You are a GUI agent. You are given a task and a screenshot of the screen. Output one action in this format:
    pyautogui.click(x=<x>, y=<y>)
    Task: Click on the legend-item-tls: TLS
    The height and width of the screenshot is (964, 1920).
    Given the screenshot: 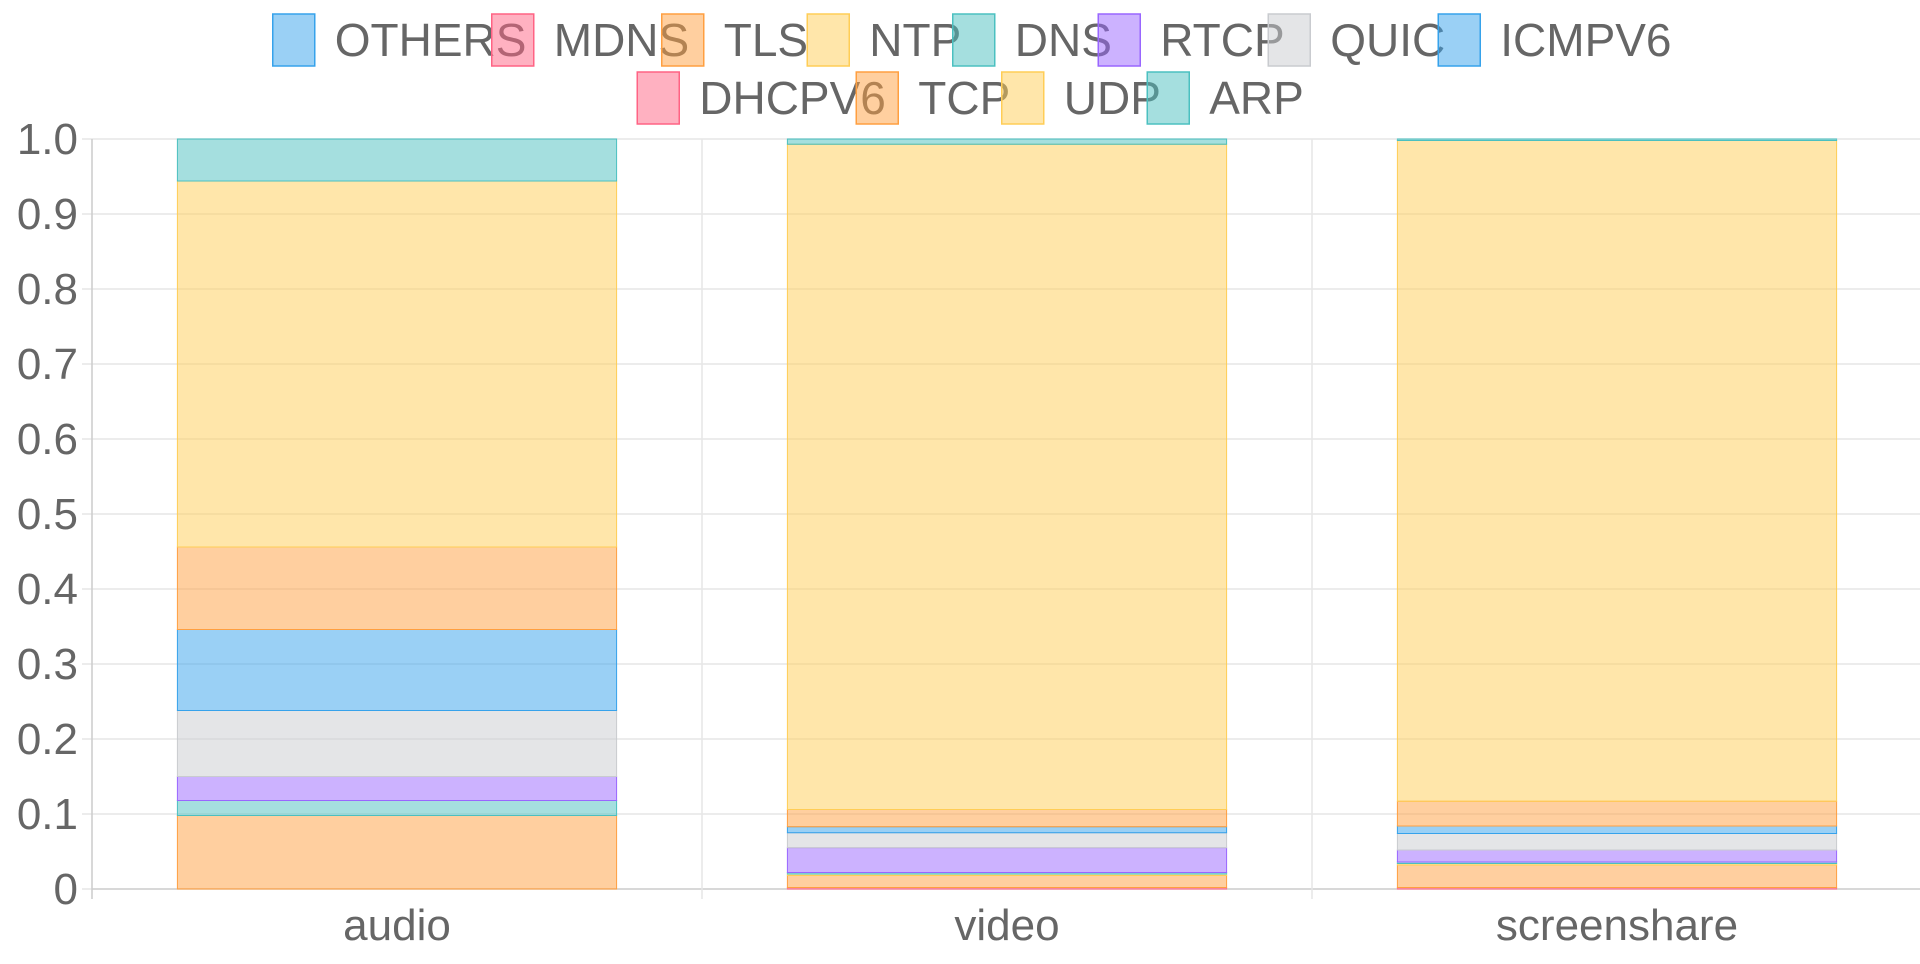 What is the action you would take?
    pyautogui.click(x=734, y=40)
    